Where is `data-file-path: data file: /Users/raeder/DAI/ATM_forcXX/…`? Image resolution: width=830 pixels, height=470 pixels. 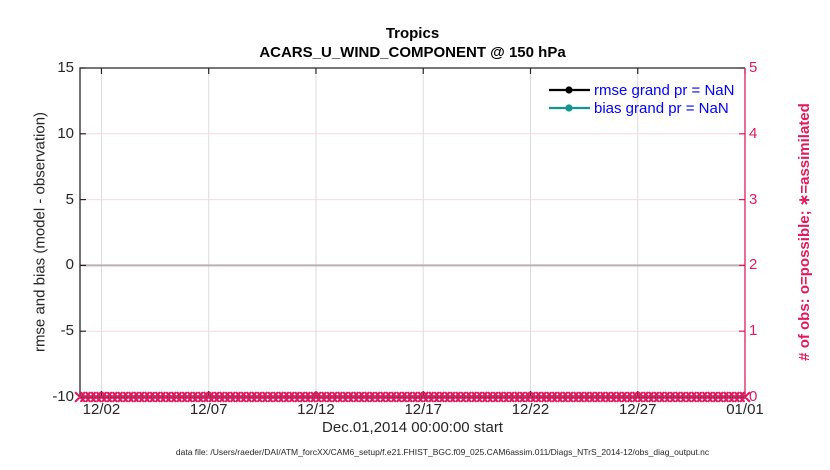 data-file-path: data file: /Users/raeder/DAI/ATM_forcXX/… is located at coordinates (442, 452).